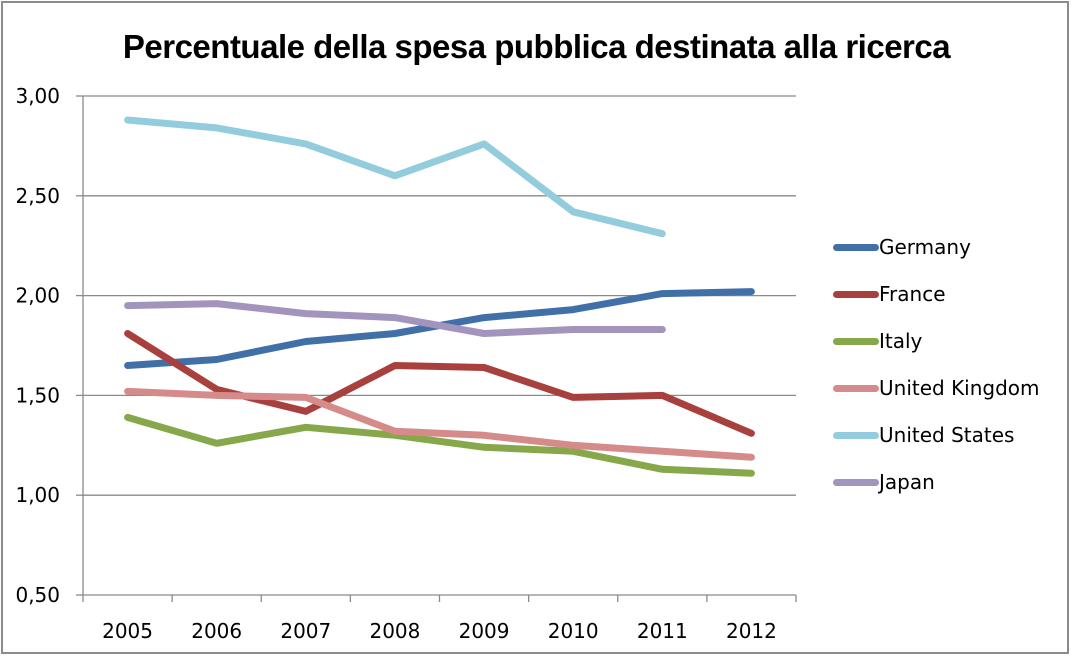 The image size is (1073, 657). What do you see at coordinates (662, 631) in the screenshot?
I see `x-tick-label: 2011` at bounding box center [662, 631].